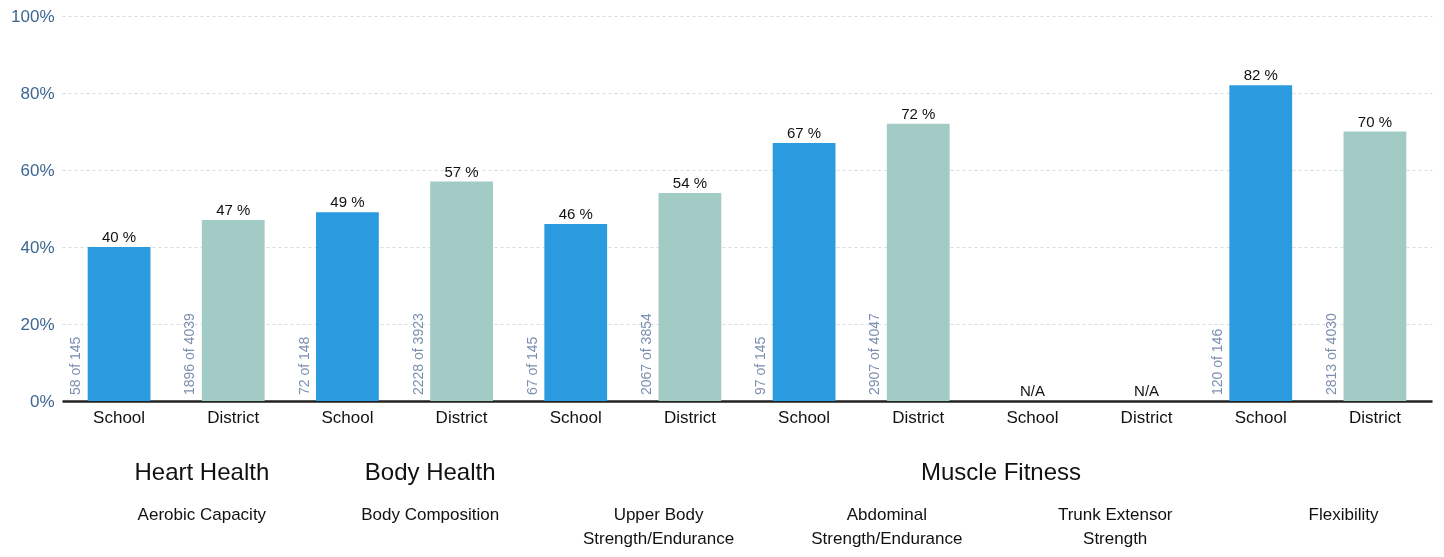 The height and width of the screenshot is (557, 1444). What do you see at coordinates (37, 170) in the screenshot?
I see `y-tick-label: 60%` at bounding box center [37, 170].